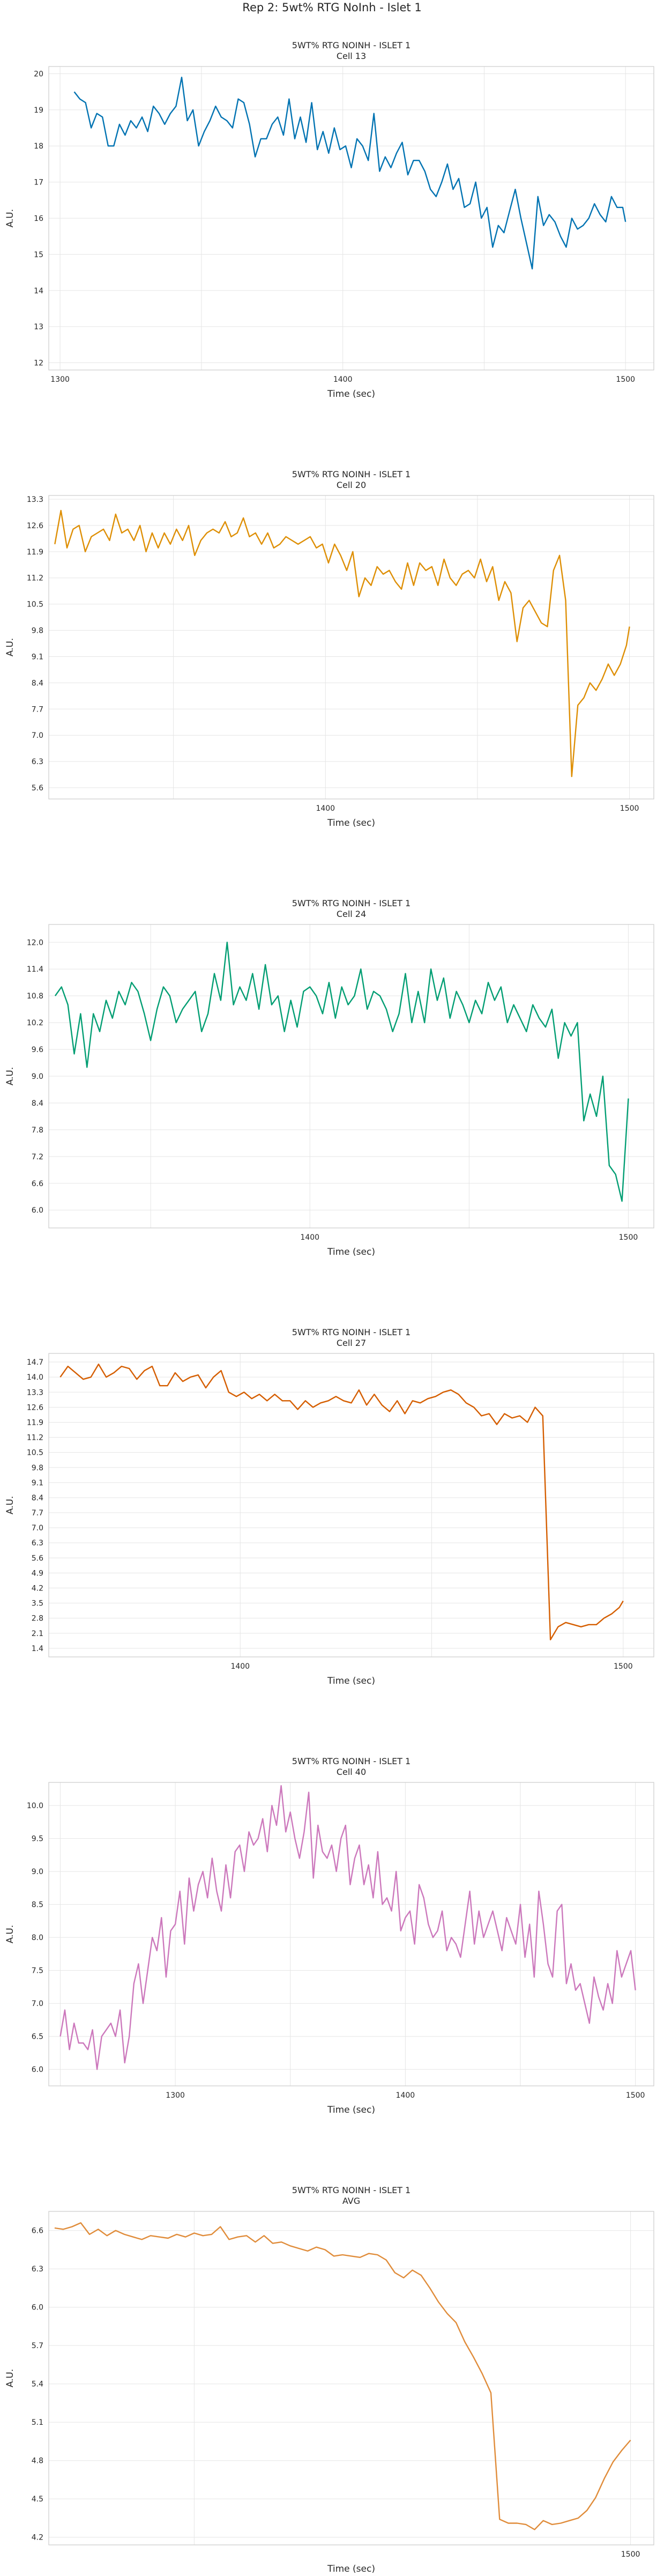 The image size is (664, 2576). Describe the element at coordinates (38, 1130) in the screenshot. I see `y-tick-label: 7.8` at that location.